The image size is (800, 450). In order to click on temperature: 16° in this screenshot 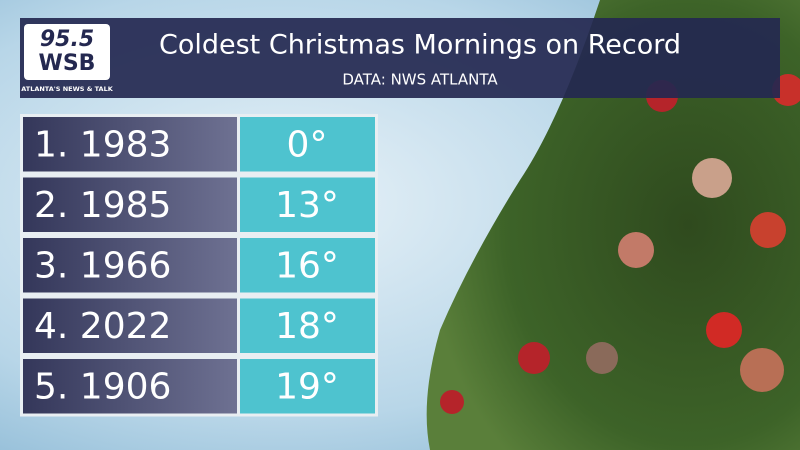, I will do `click(307, 265)`.